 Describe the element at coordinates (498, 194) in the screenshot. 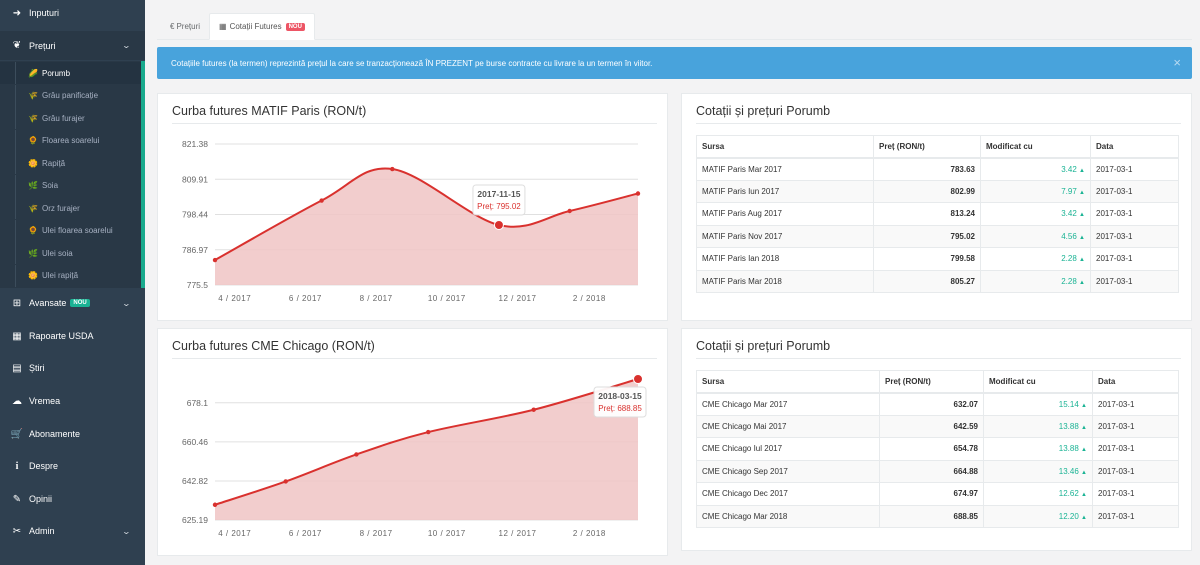

I see `matif-tooltip-date: 2017-11-15` at that location.